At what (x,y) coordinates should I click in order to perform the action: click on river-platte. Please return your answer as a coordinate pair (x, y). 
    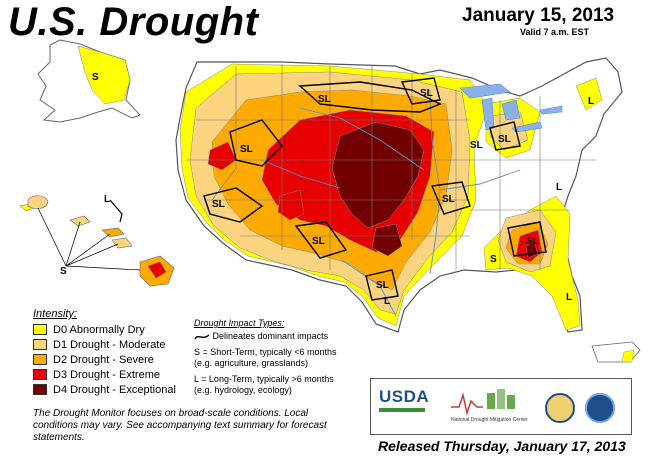
    Looking at the image, I should click on (301, 174).